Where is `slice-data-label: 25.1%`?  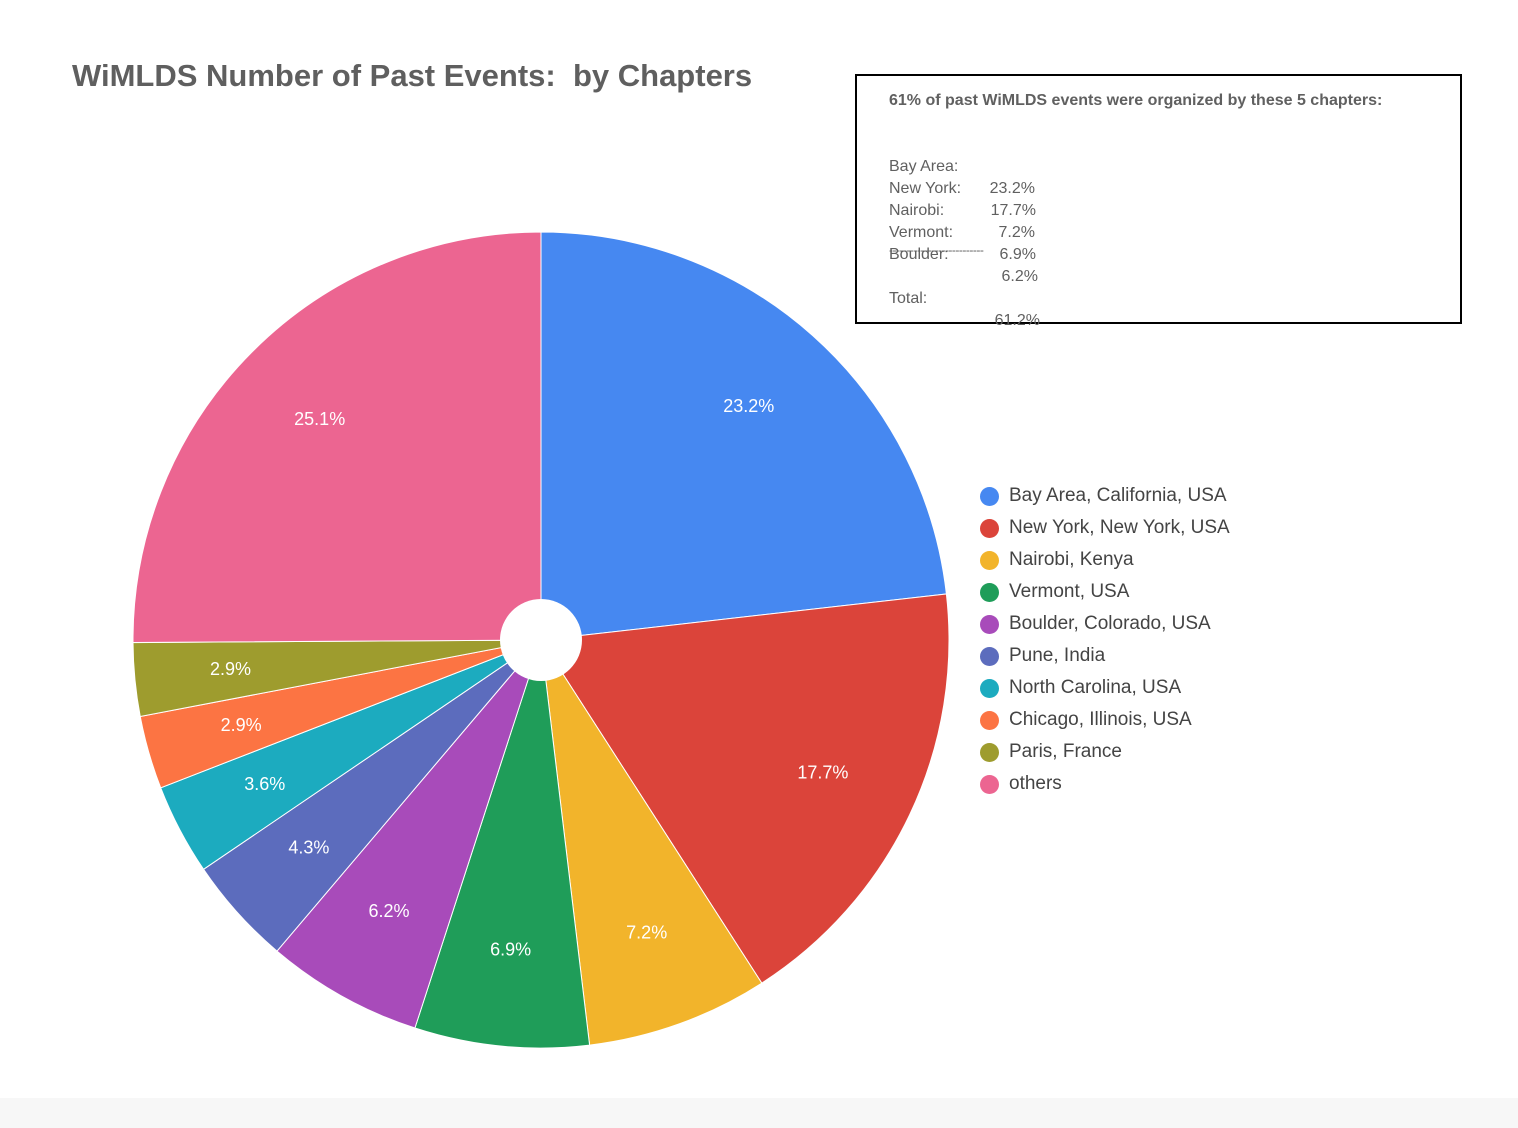
slice-data-label: 25.1% is located at coordinates (319, 419).